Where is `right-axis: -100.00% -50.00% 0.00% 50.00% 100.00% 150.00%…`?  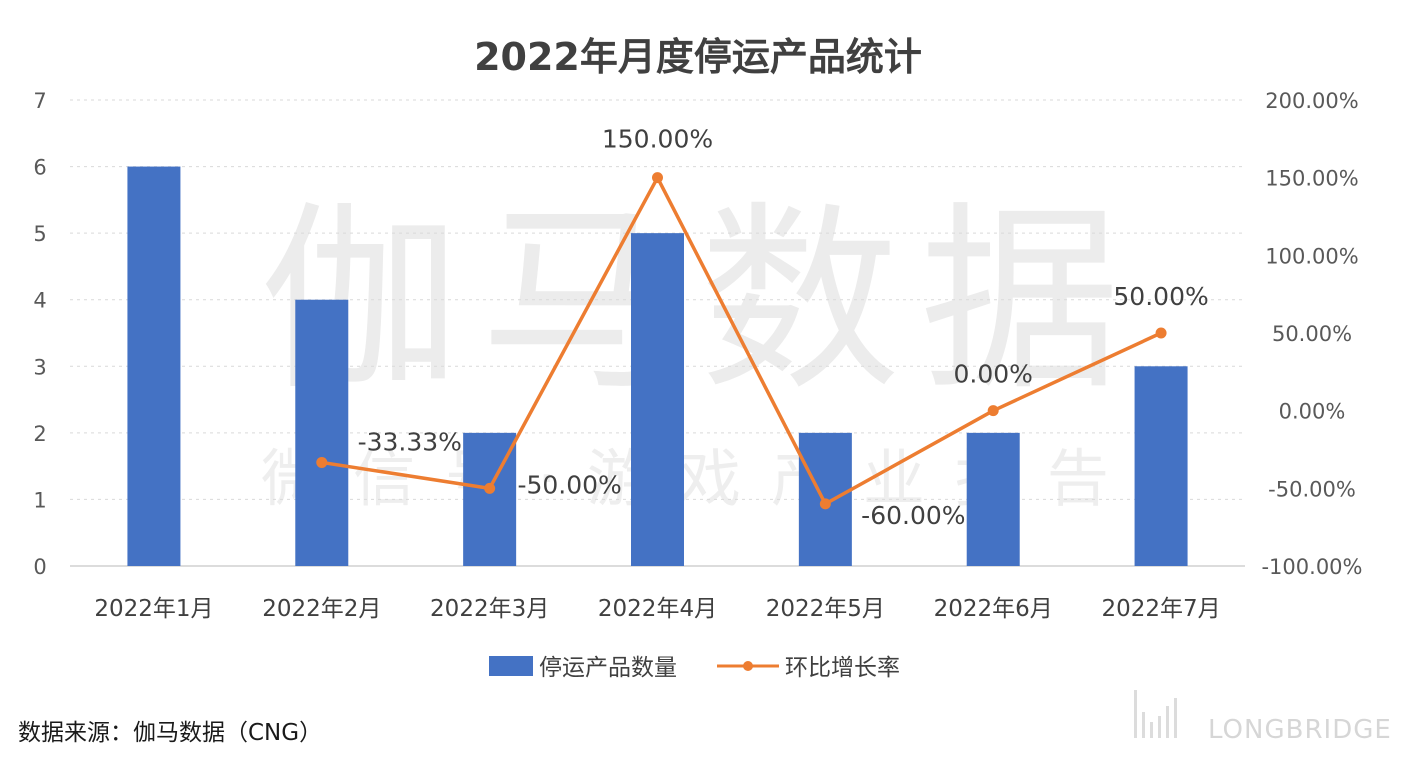 right-axis: -100.00% -50.00% 0.00% 50.00% 100.00% 150.00%… is located at coordinates (1311, 334).